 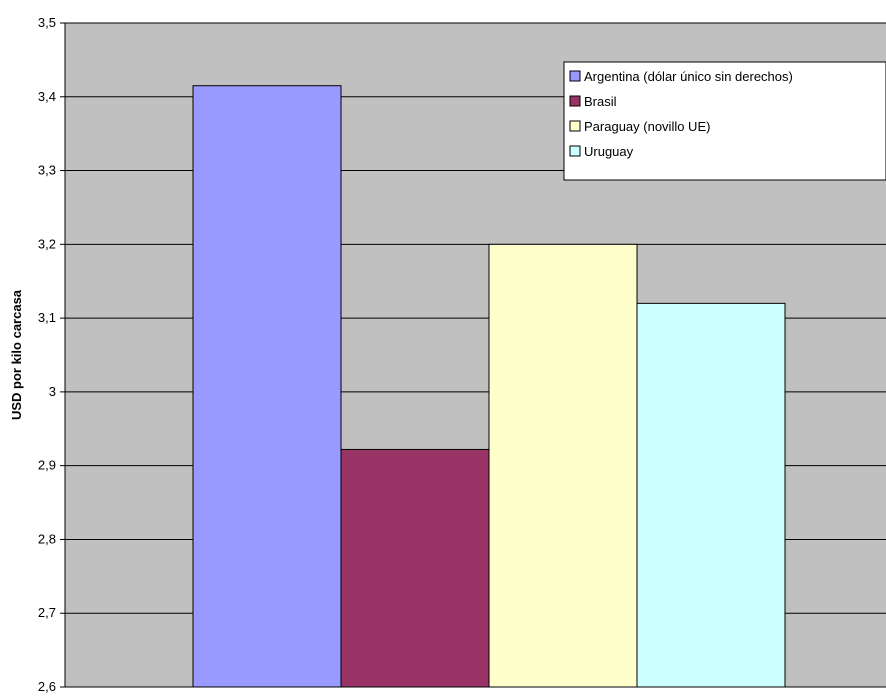 What do you see at coordinates (688, 76) in the screenshot?
I see `legend-label: Argentina (dólar único sin derechos)` at bounding box center [688, 76].